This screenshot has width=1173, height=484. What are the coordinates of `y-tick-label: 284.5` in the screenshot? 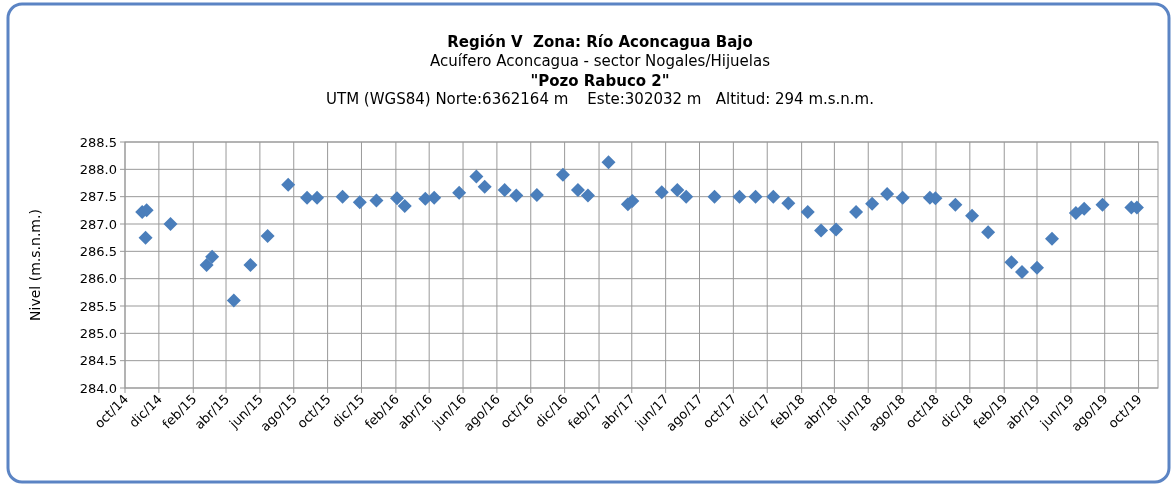 It's located at (98, 361).